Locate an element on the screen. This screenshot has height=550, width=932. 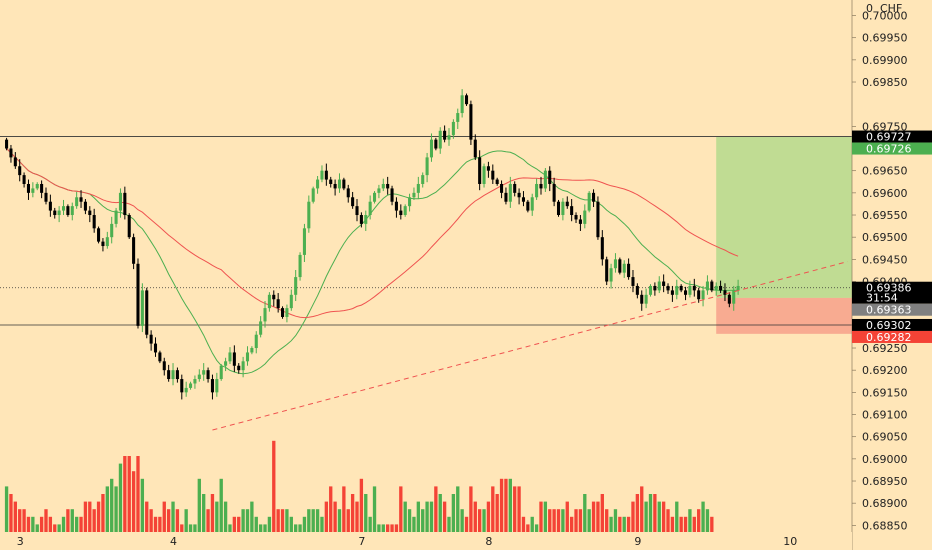
price-tick-label: 0.69200 is located at coordinates (885, 370).